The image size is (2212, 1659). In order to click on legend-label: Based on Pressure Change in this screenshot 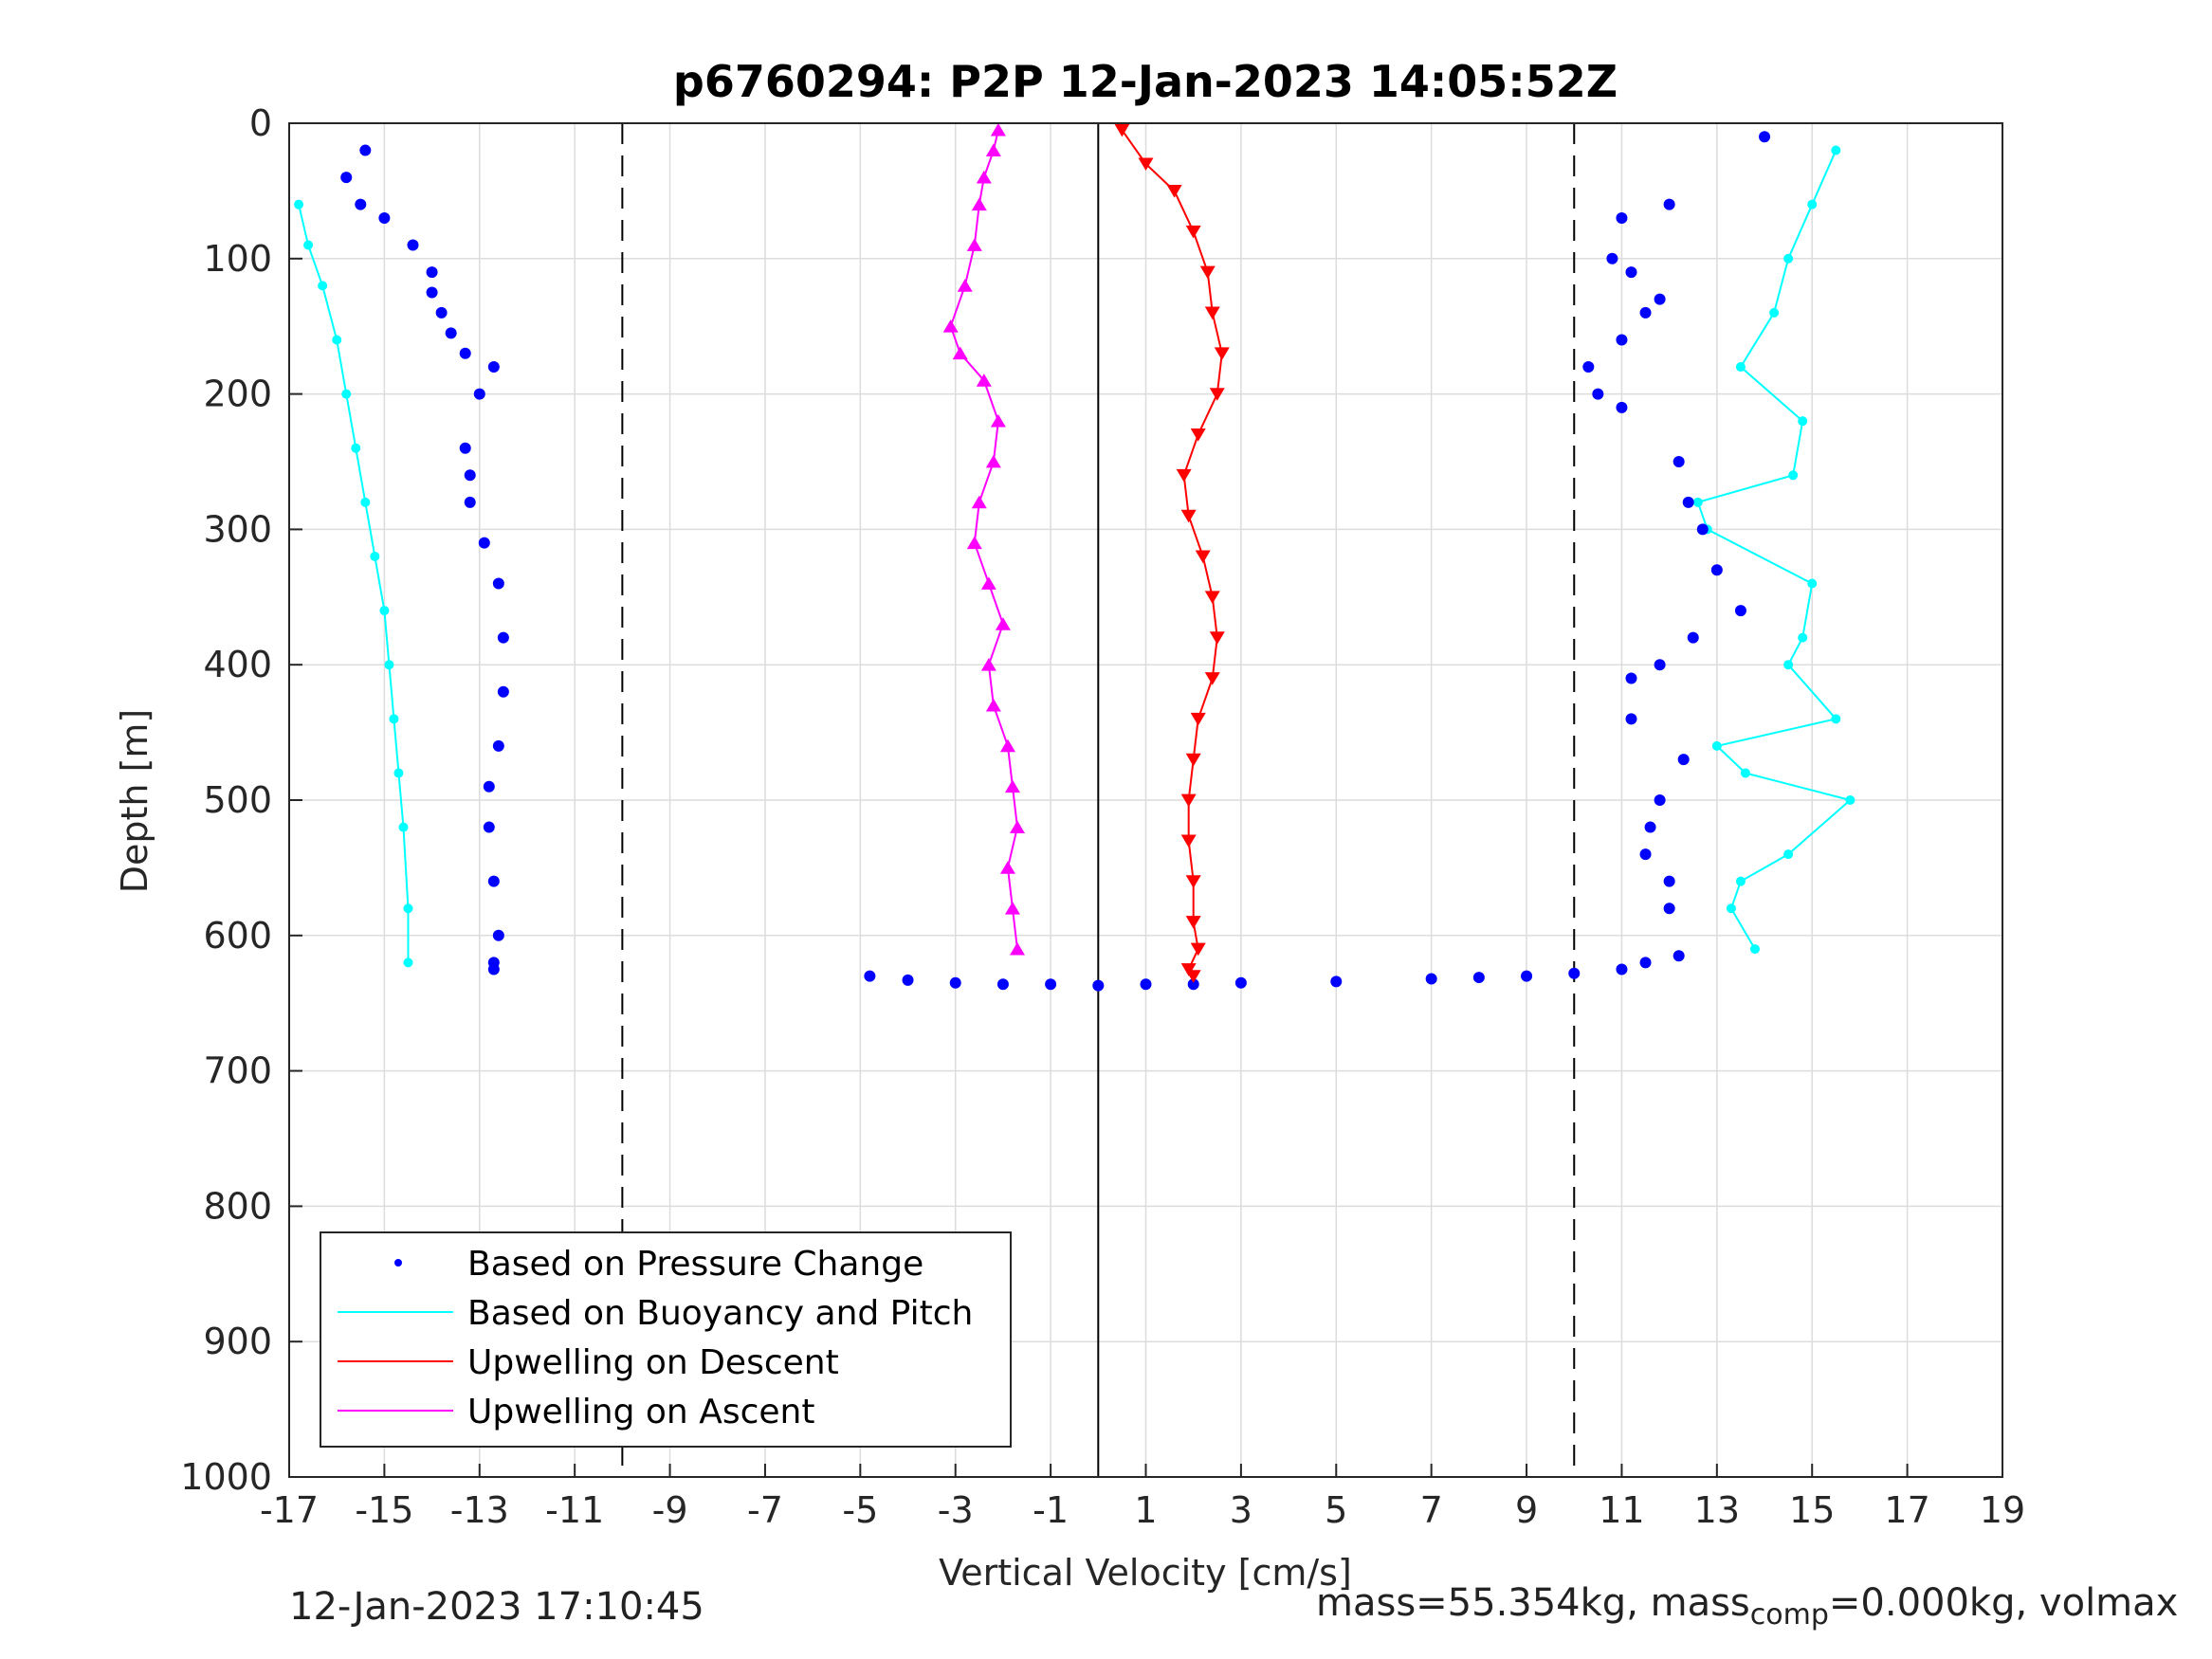, I will do `click(695, 1264)`.